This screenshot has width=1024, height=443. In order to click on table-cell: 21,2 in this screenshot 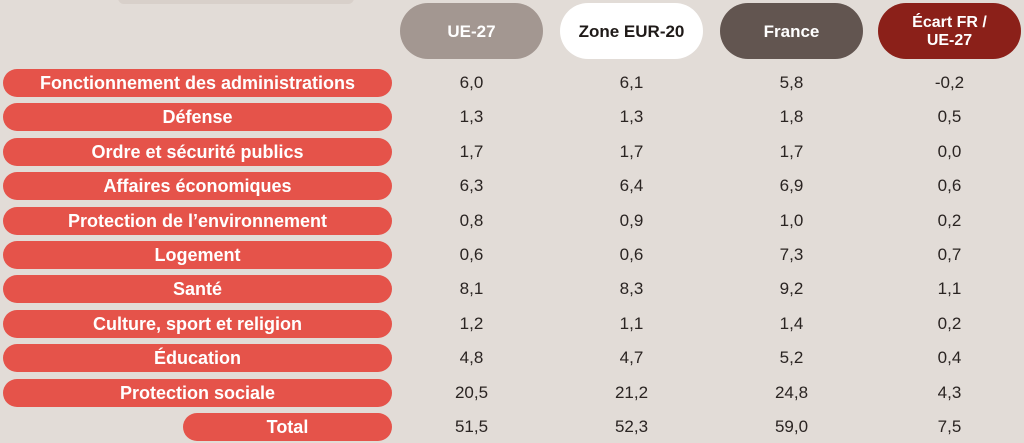, I will do `click(631, 392)`.